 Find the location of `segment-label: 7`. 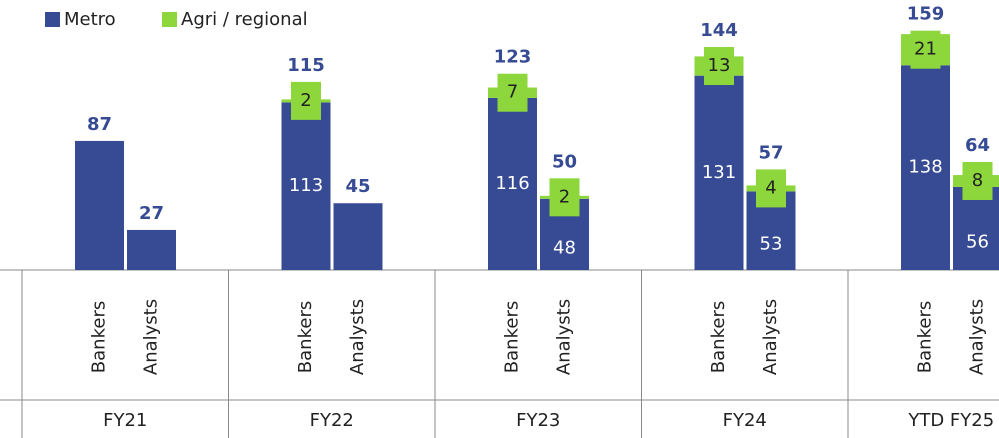

segment-label: 7 is located at coordinates (512, 92).